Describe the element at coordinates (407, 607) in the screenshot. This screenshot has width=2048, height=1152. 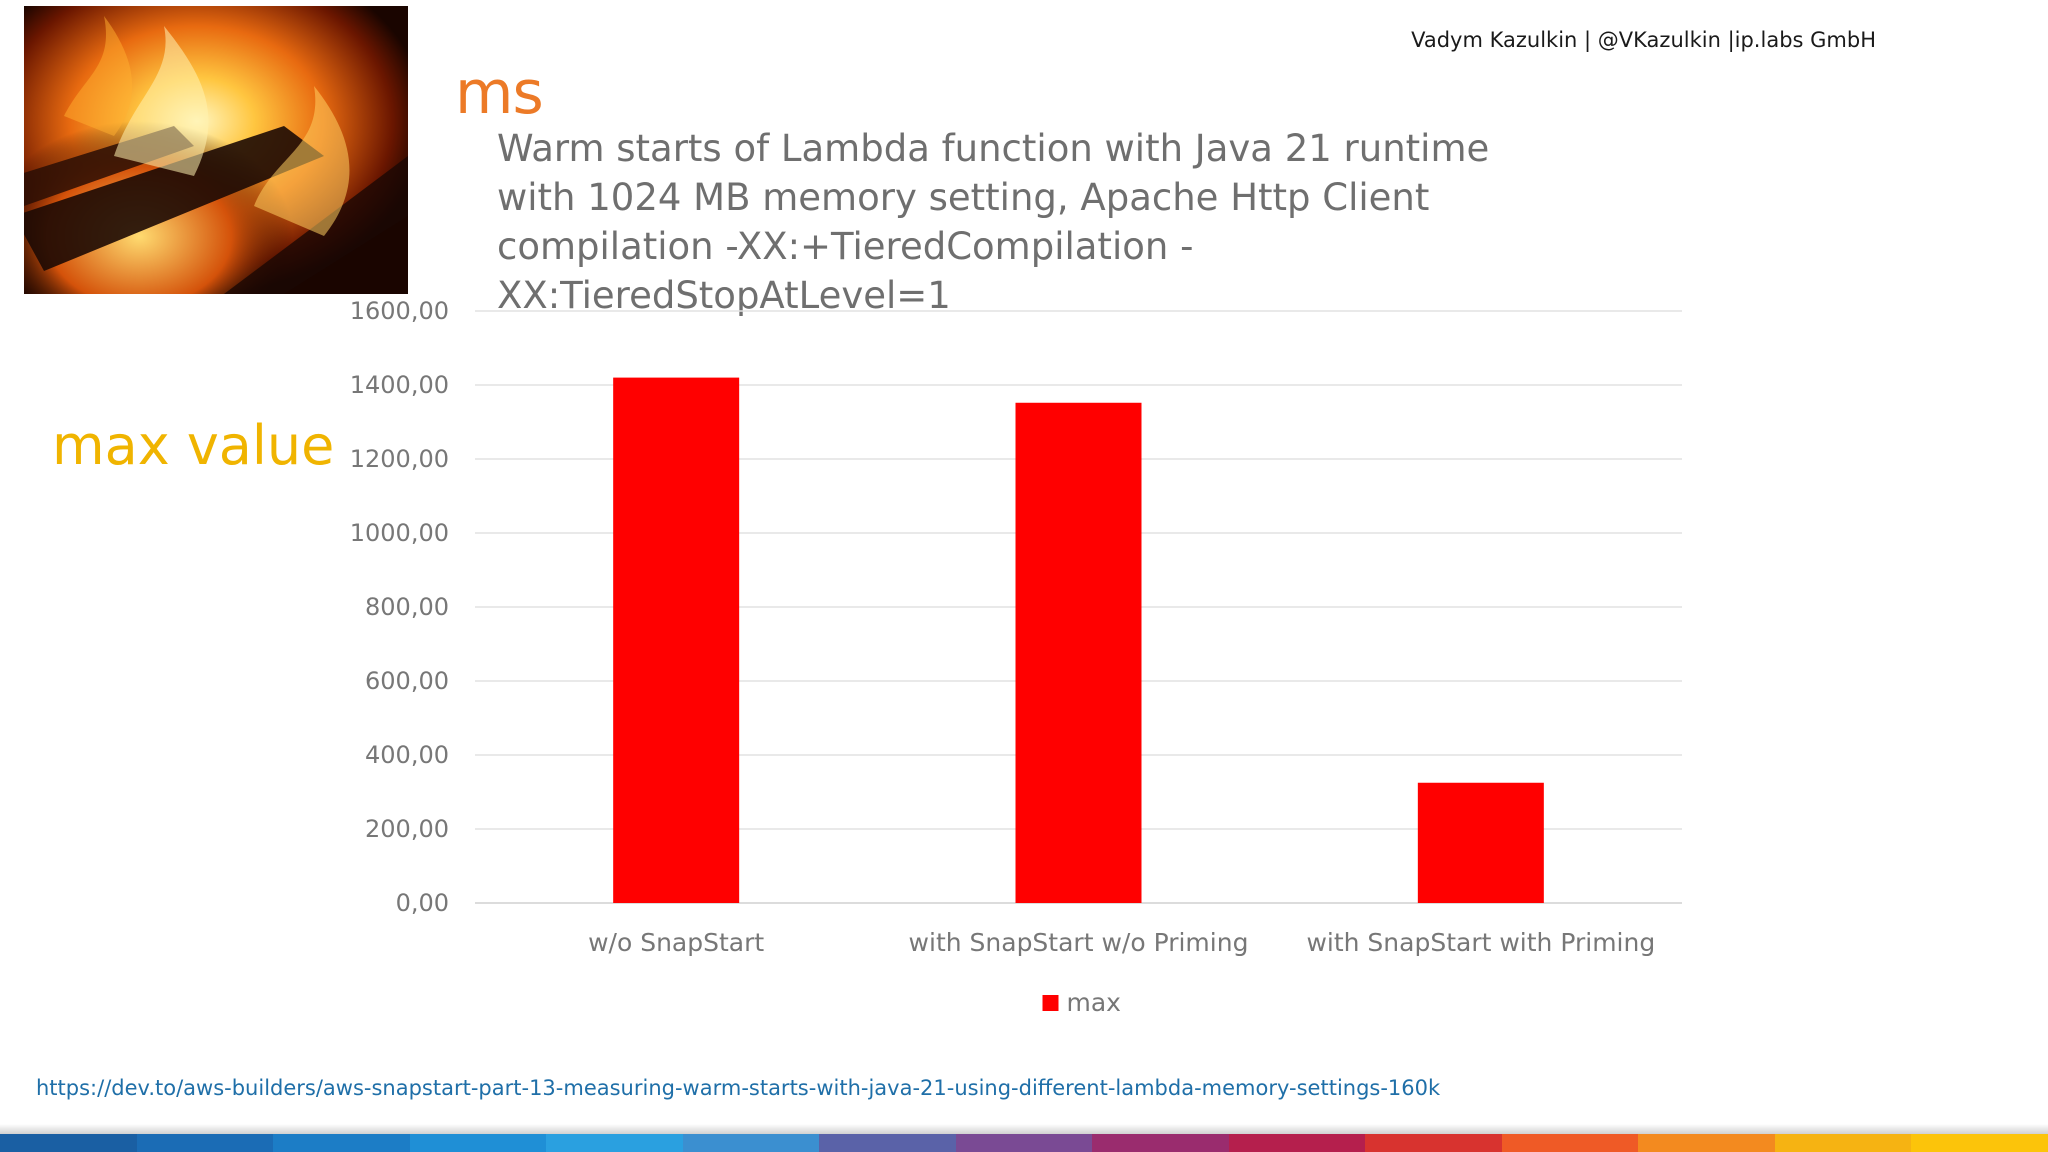
I see `y-tick-label: 800,00` at that location.